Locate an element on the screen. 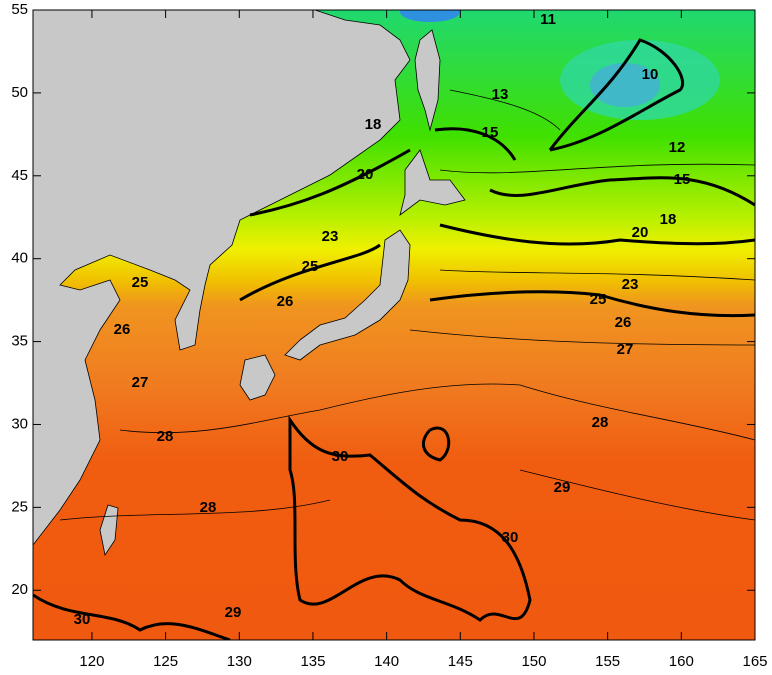 Image resolution: width=772 pixels, height=675 pixels. y-tick-label: 45 is located at coordinates (19, 175).